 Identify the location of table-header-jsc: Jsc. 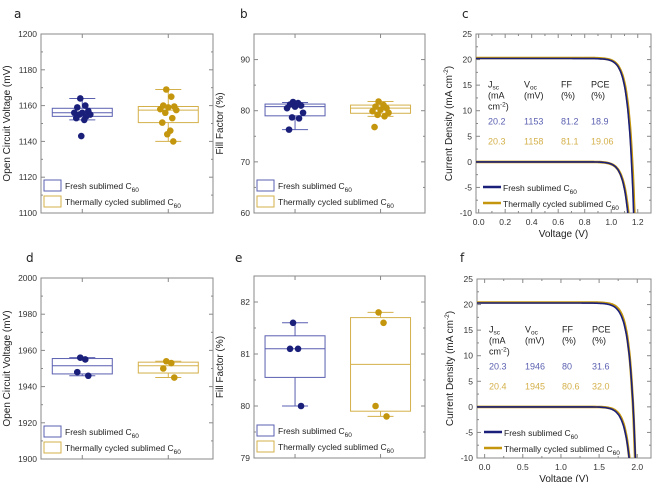
(494, 86).